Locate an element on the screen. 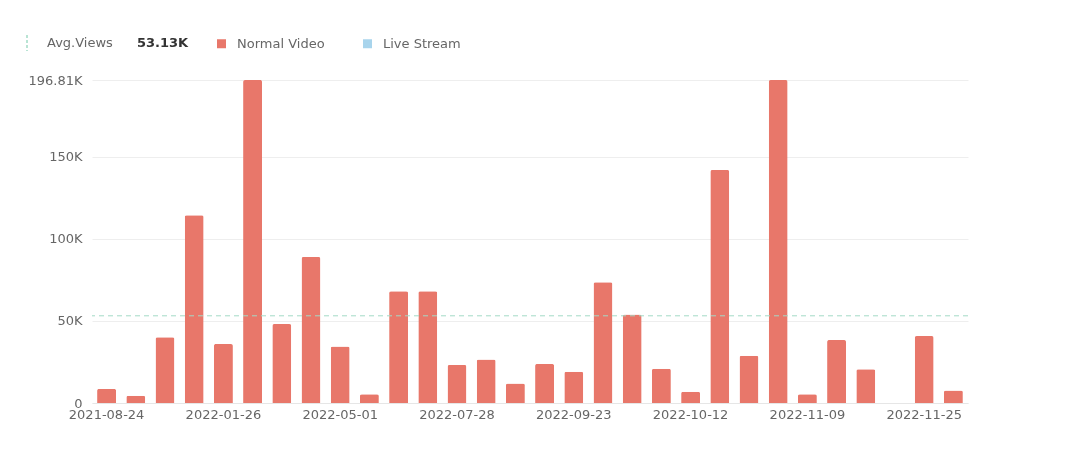 The width and height of the screenshot is (1080, 464). y-tick-label: 50K is located at coordinates (70, 321).